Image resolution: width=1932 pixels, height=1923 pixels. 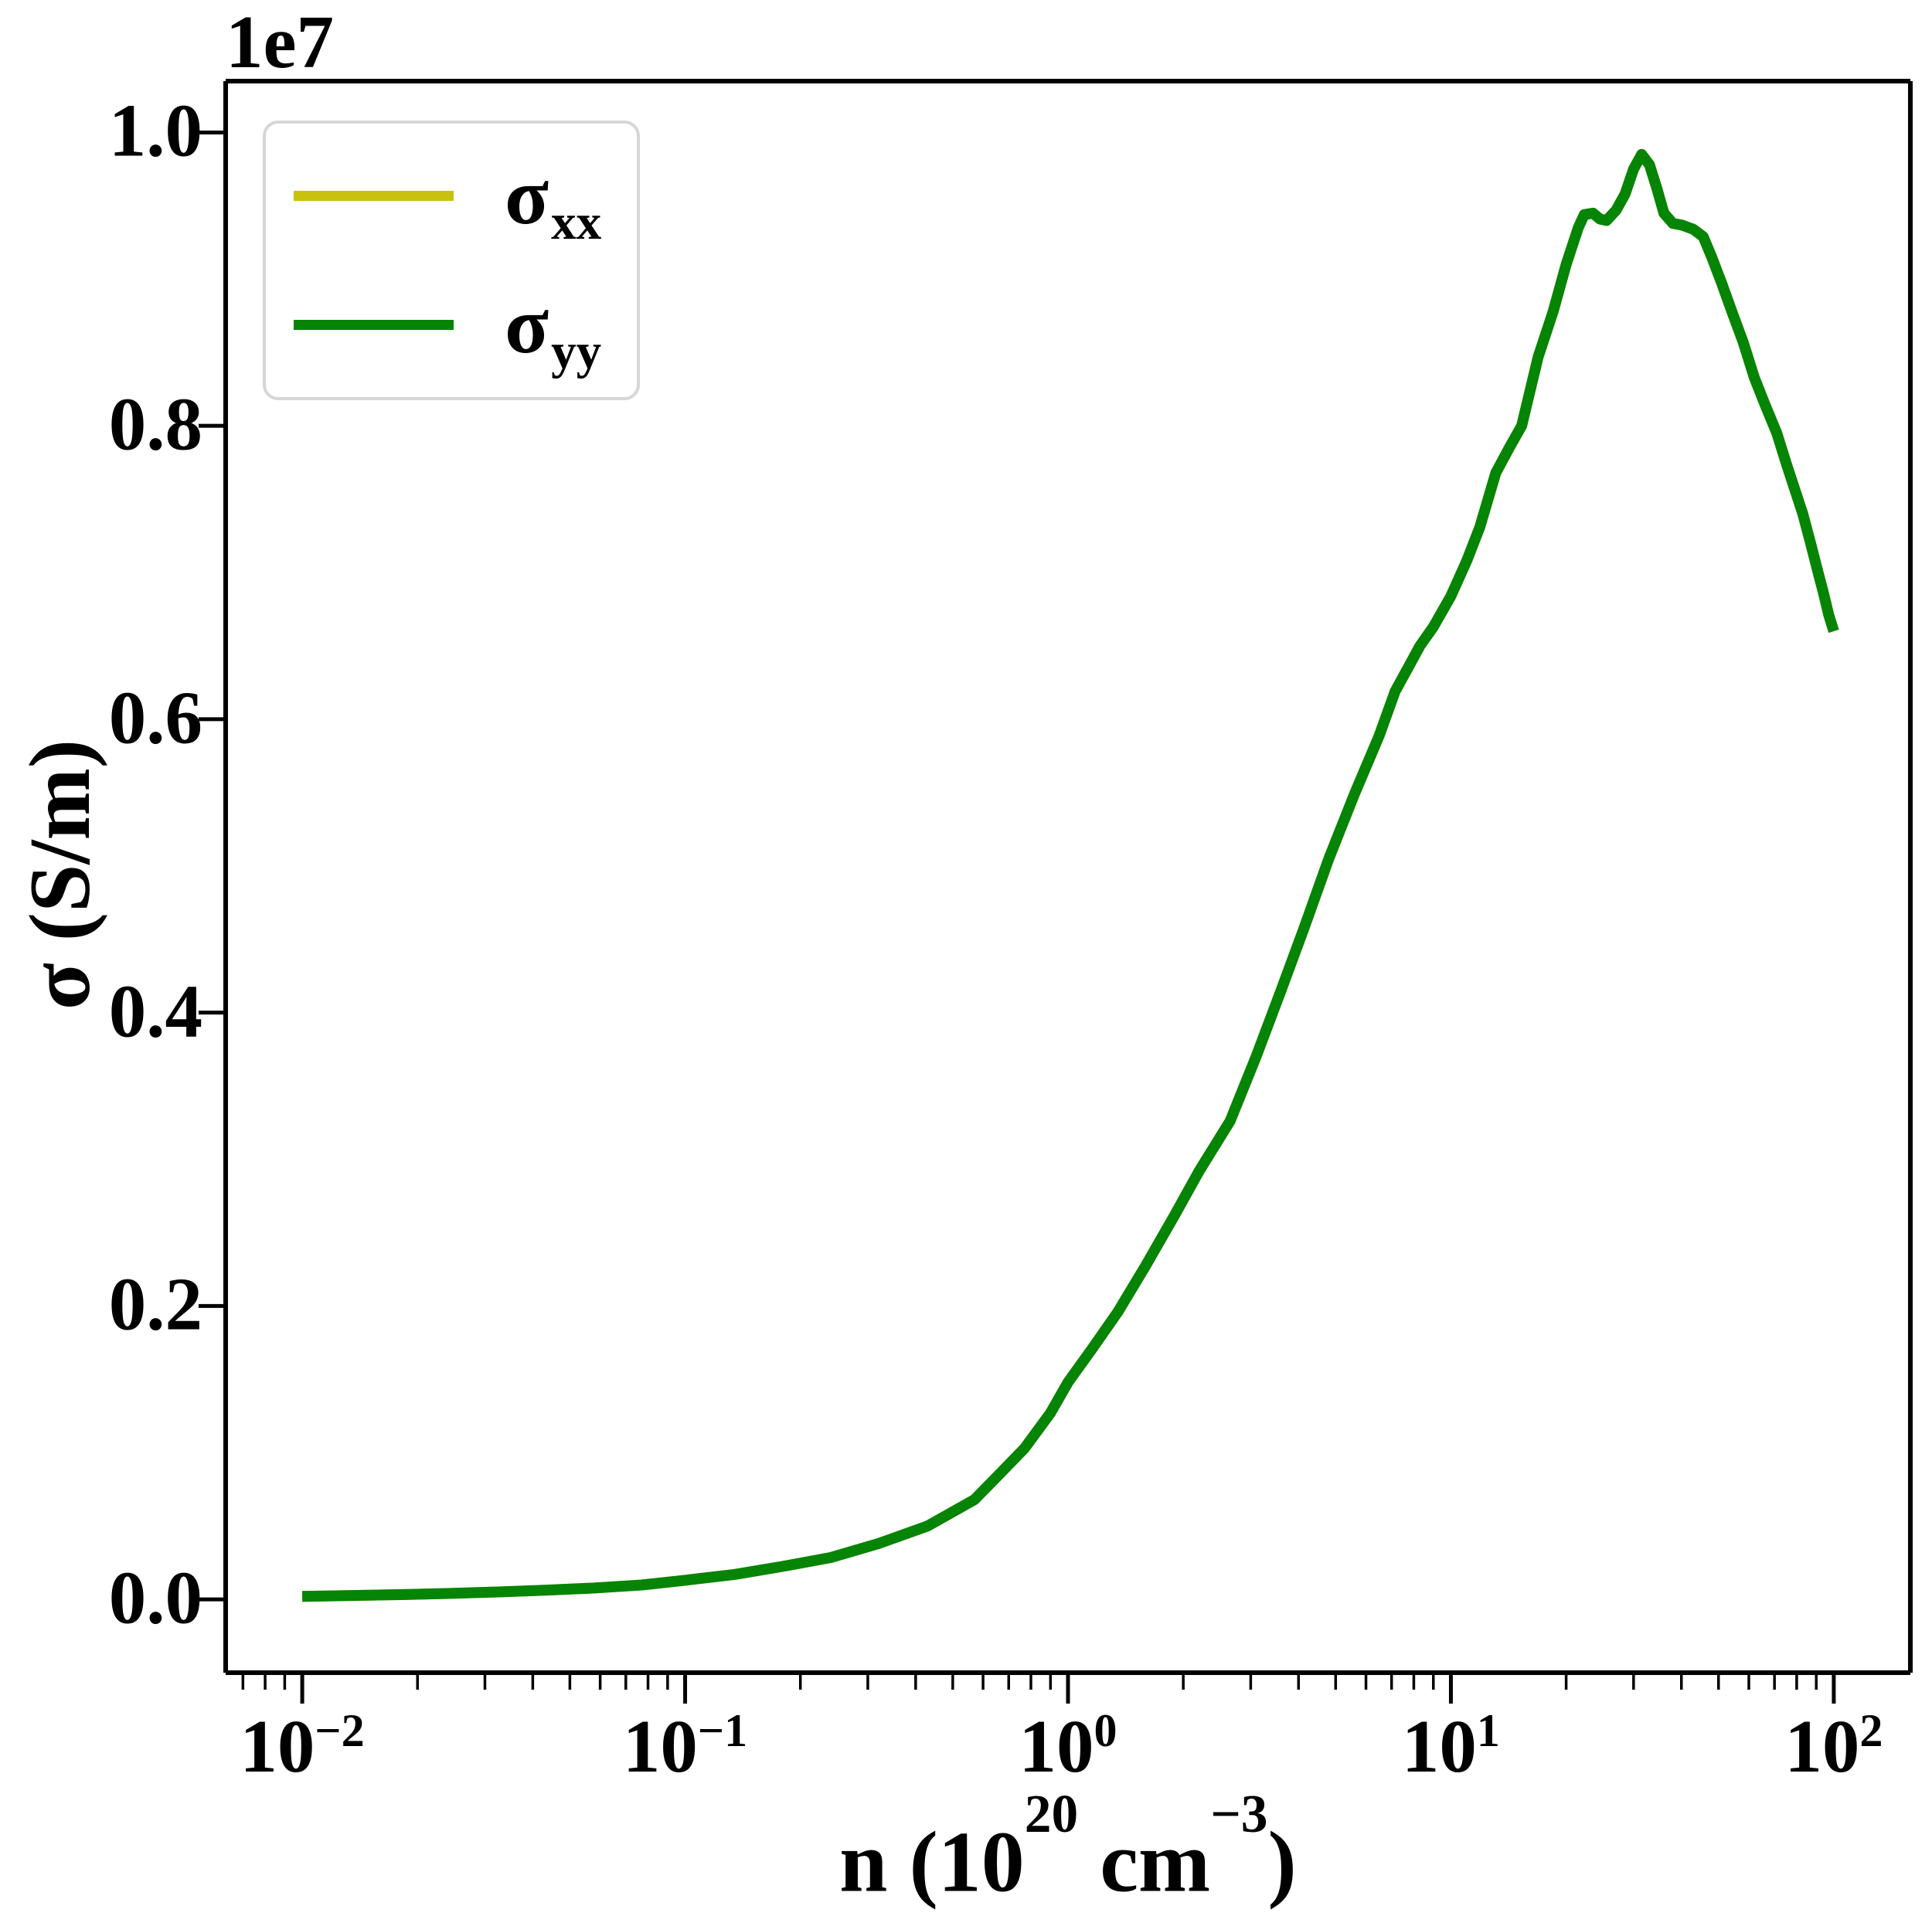 What do you see at coordinates (723, 1730) in the screenshot?
I see `x-tick-label-exponent: −1` at bounding box center [723, 1730].